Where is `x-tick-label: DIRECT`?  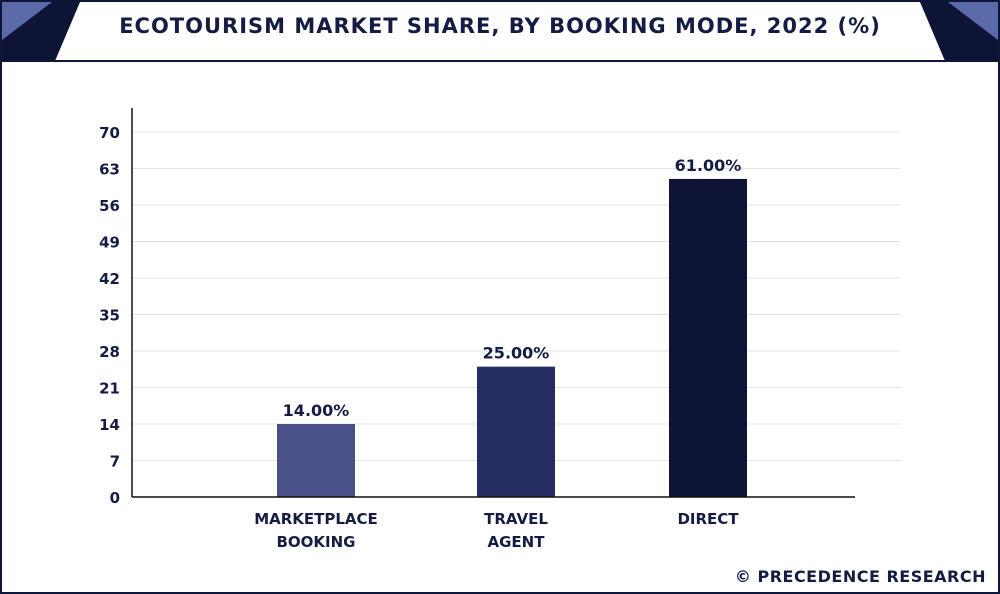
x-tick-label: DIRECT is located at coordinates (708, 519).